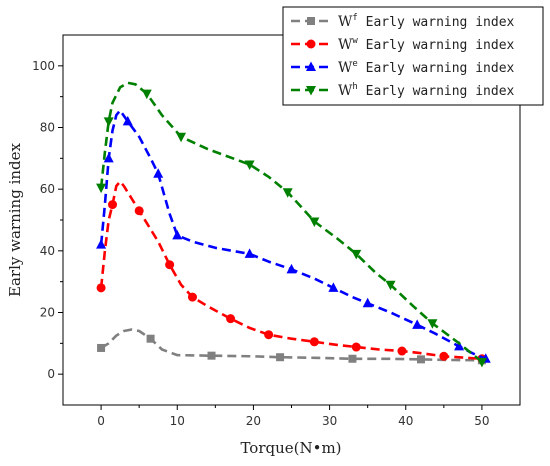 This screenshot has height=466, width=550. Describe the element at coordinates (47, 251) in the screenshot. I see `y-tick-label: 40` at that location.